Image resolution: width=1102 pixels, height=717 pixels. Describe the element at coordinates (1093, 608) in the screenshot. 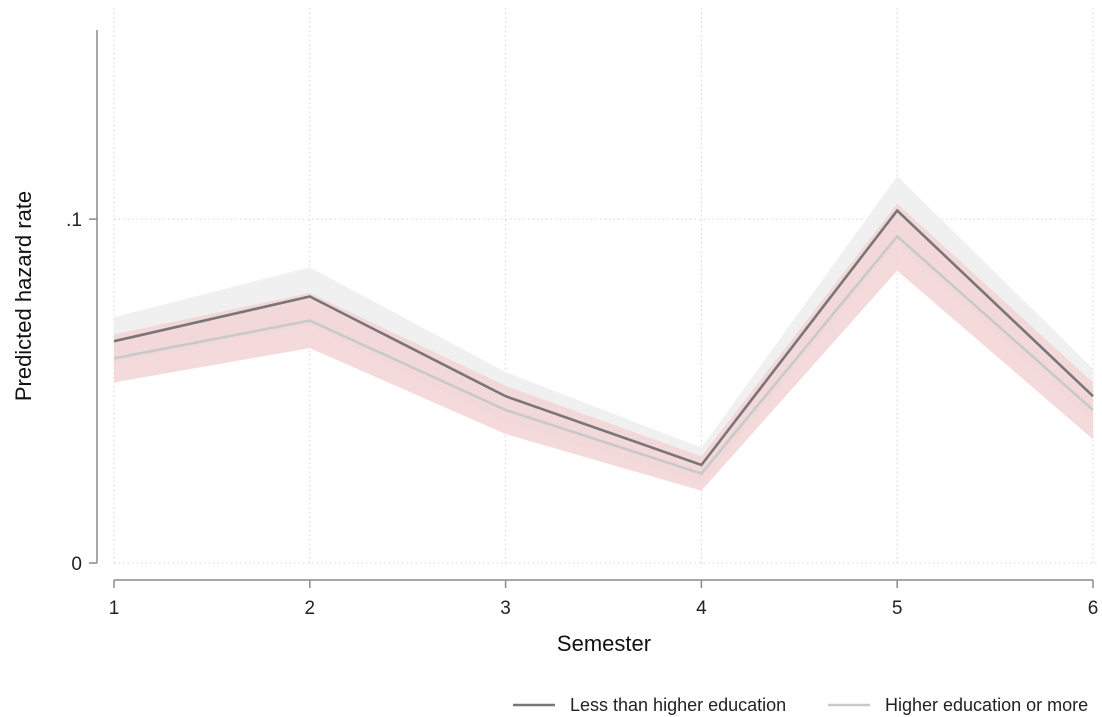

I see `x-tick-label-6: 6` at that location.